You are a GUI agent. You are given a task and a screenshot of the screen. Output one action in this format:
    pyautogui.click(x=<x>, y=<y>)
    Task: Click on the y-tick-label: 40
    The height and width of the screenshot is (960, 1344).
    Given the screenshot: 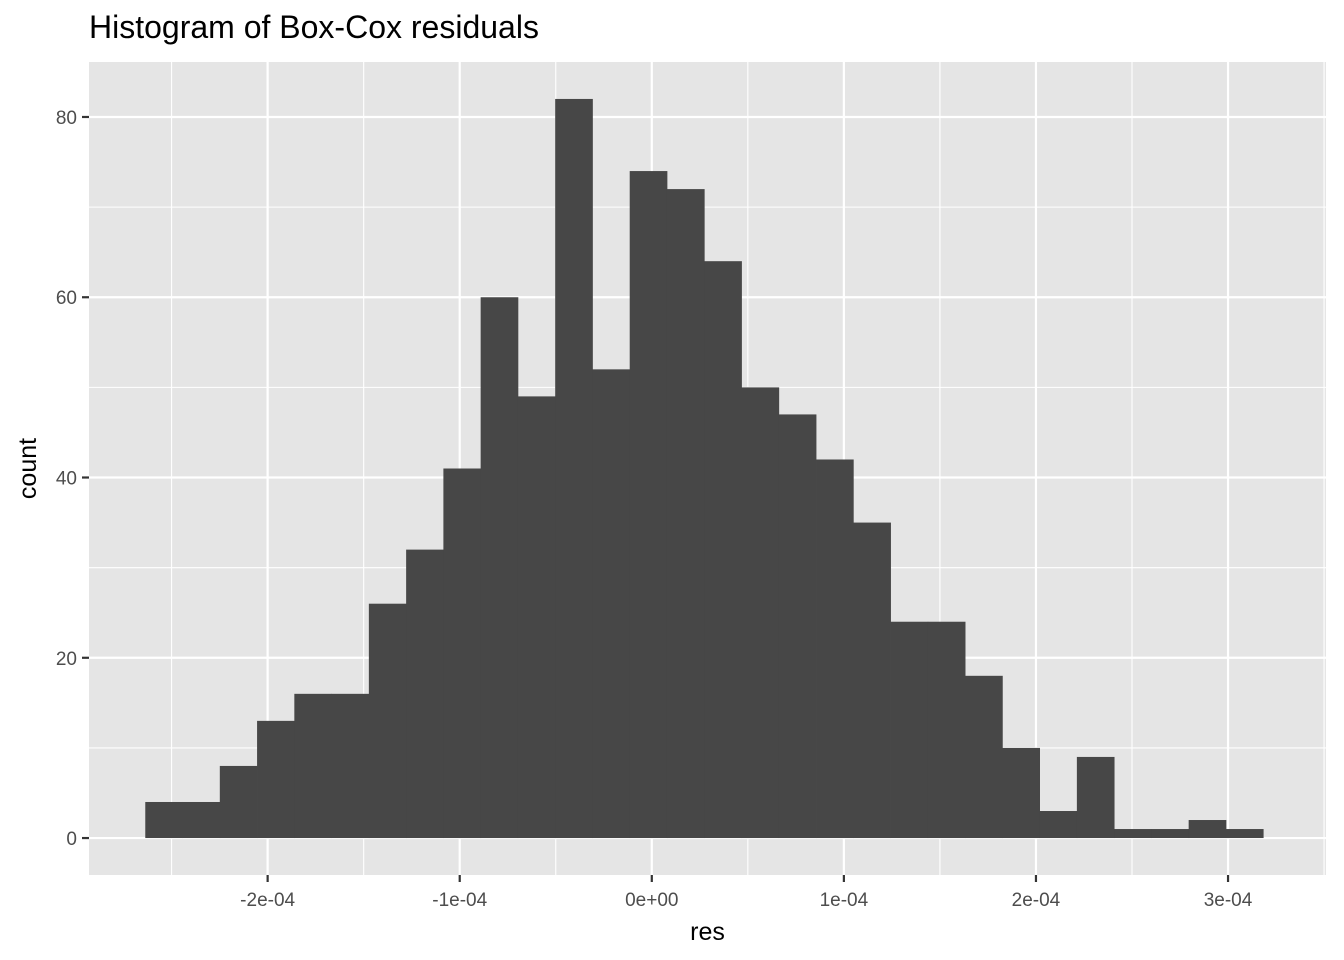 What is the action you would take?
    pyautogui.click(x=66, y=479)
    